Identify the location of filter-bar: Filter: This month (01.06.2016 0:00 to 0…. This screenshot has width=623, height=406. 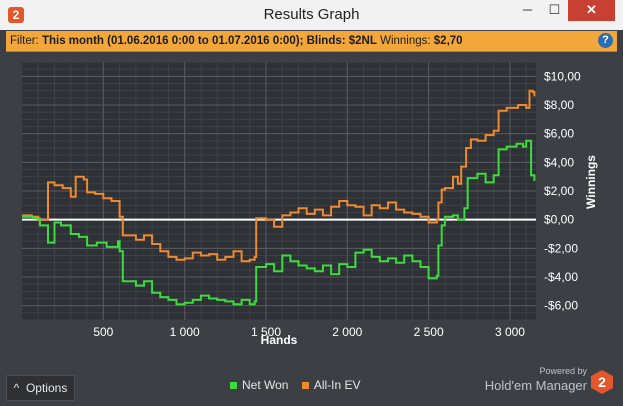
(311, 41).